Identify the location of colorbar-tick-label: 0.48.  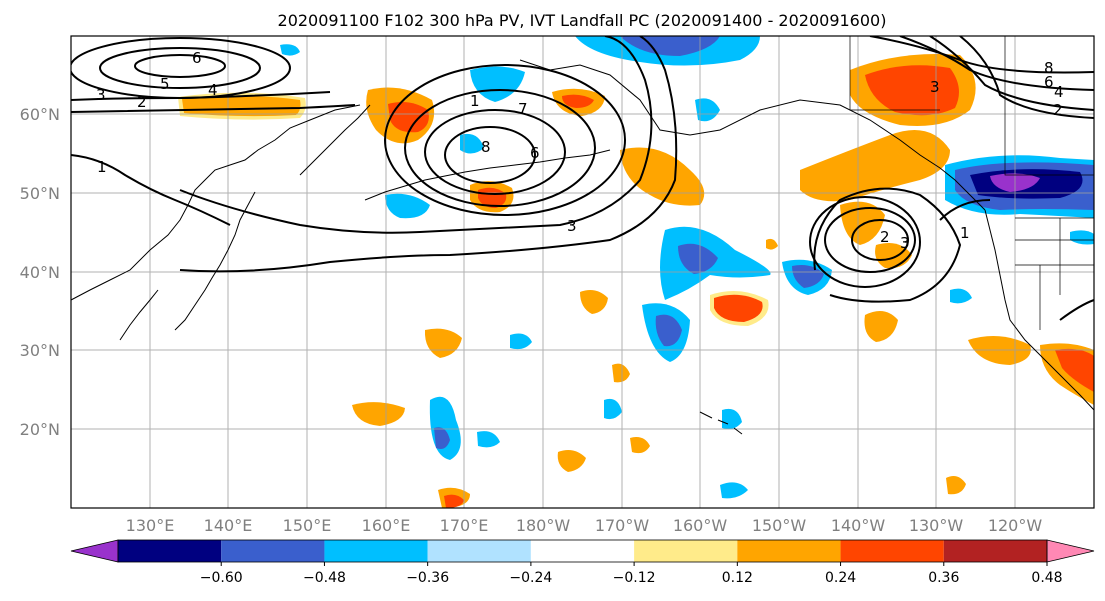
(1046, 578).